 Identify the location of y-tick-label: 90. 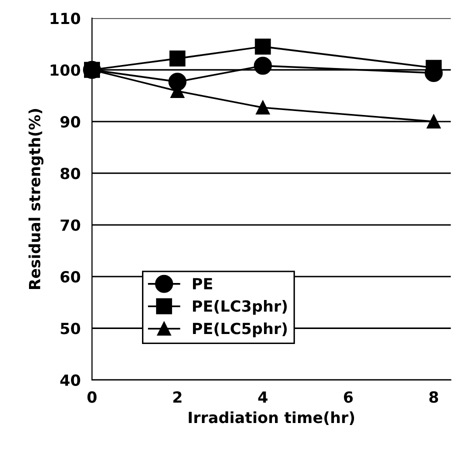
(70, 122).